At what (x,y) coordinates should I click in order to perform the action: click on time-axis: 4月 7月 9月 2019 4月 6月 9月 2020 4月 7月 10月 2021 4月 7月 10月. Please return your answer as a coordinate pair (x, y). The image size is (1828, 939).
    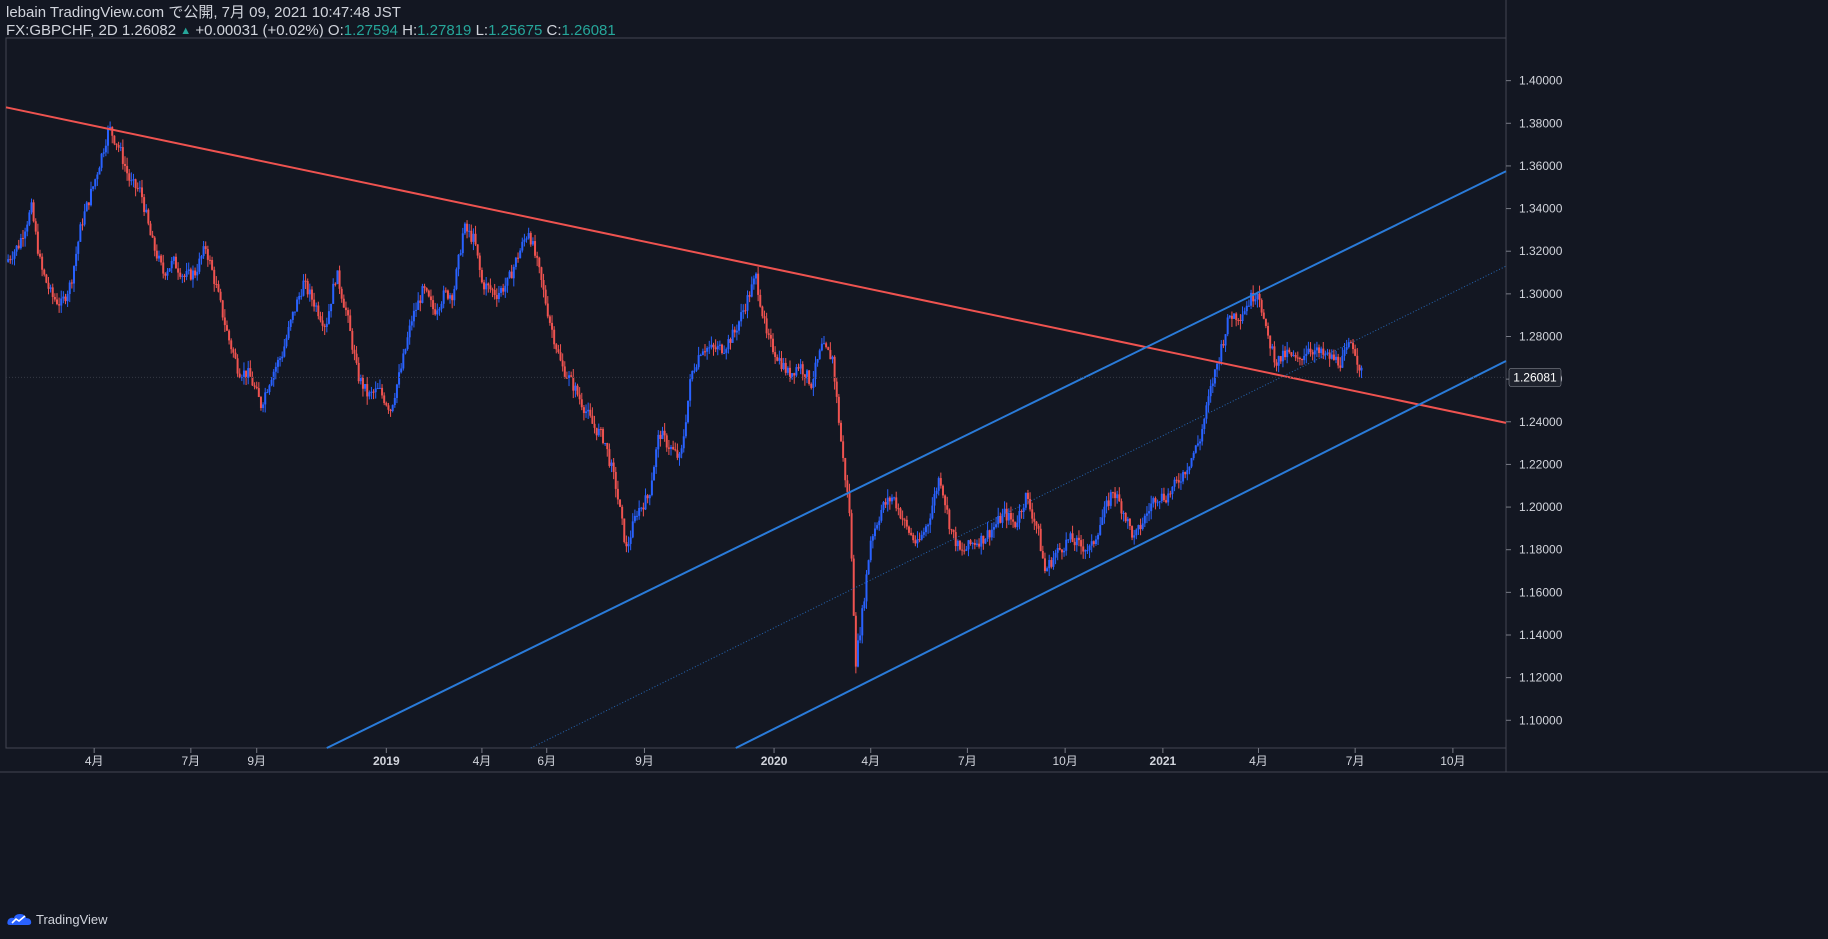
    Looking at the image, I should click on (775, 758).